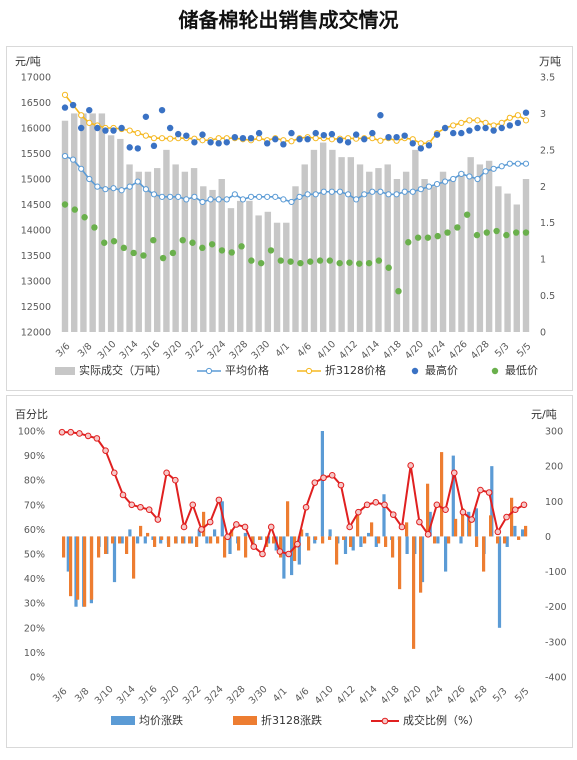 The width and height of the screenshot is (577, 760). What do you see at coordinates (247, 370) in the screenshot?
I see `legend-label-avg: 平均价格` at bounding box center [247, 370].